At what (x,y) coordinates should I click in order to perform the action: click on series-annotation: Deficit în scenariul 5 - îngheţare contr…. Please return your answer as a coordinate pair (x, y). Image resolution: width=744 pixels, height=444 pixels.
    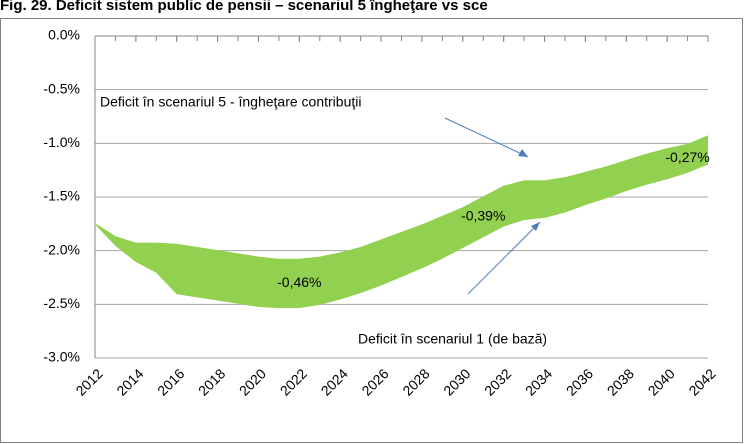
    Looking at the image, I should click on (230, 102).